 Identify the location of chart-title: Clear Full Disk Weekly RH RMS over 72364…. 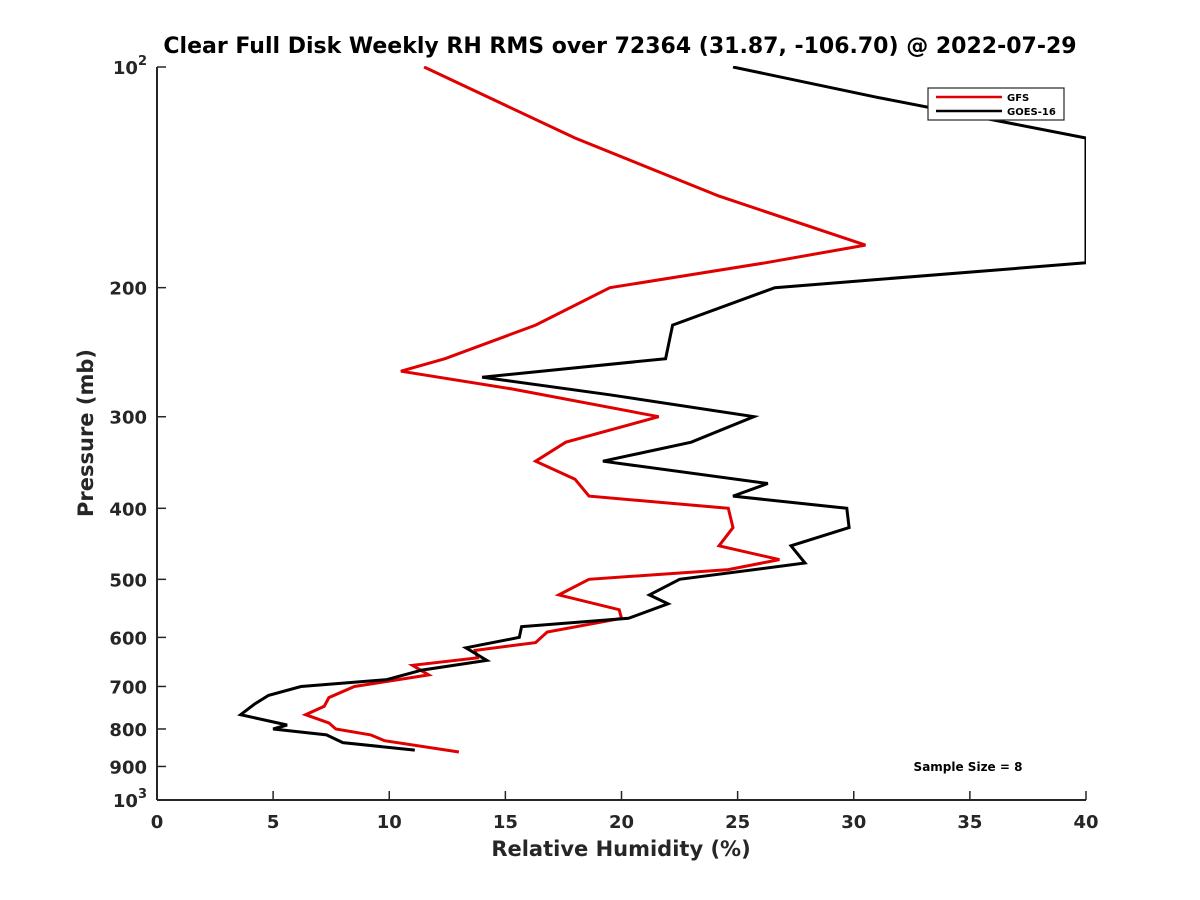
(619, 46).